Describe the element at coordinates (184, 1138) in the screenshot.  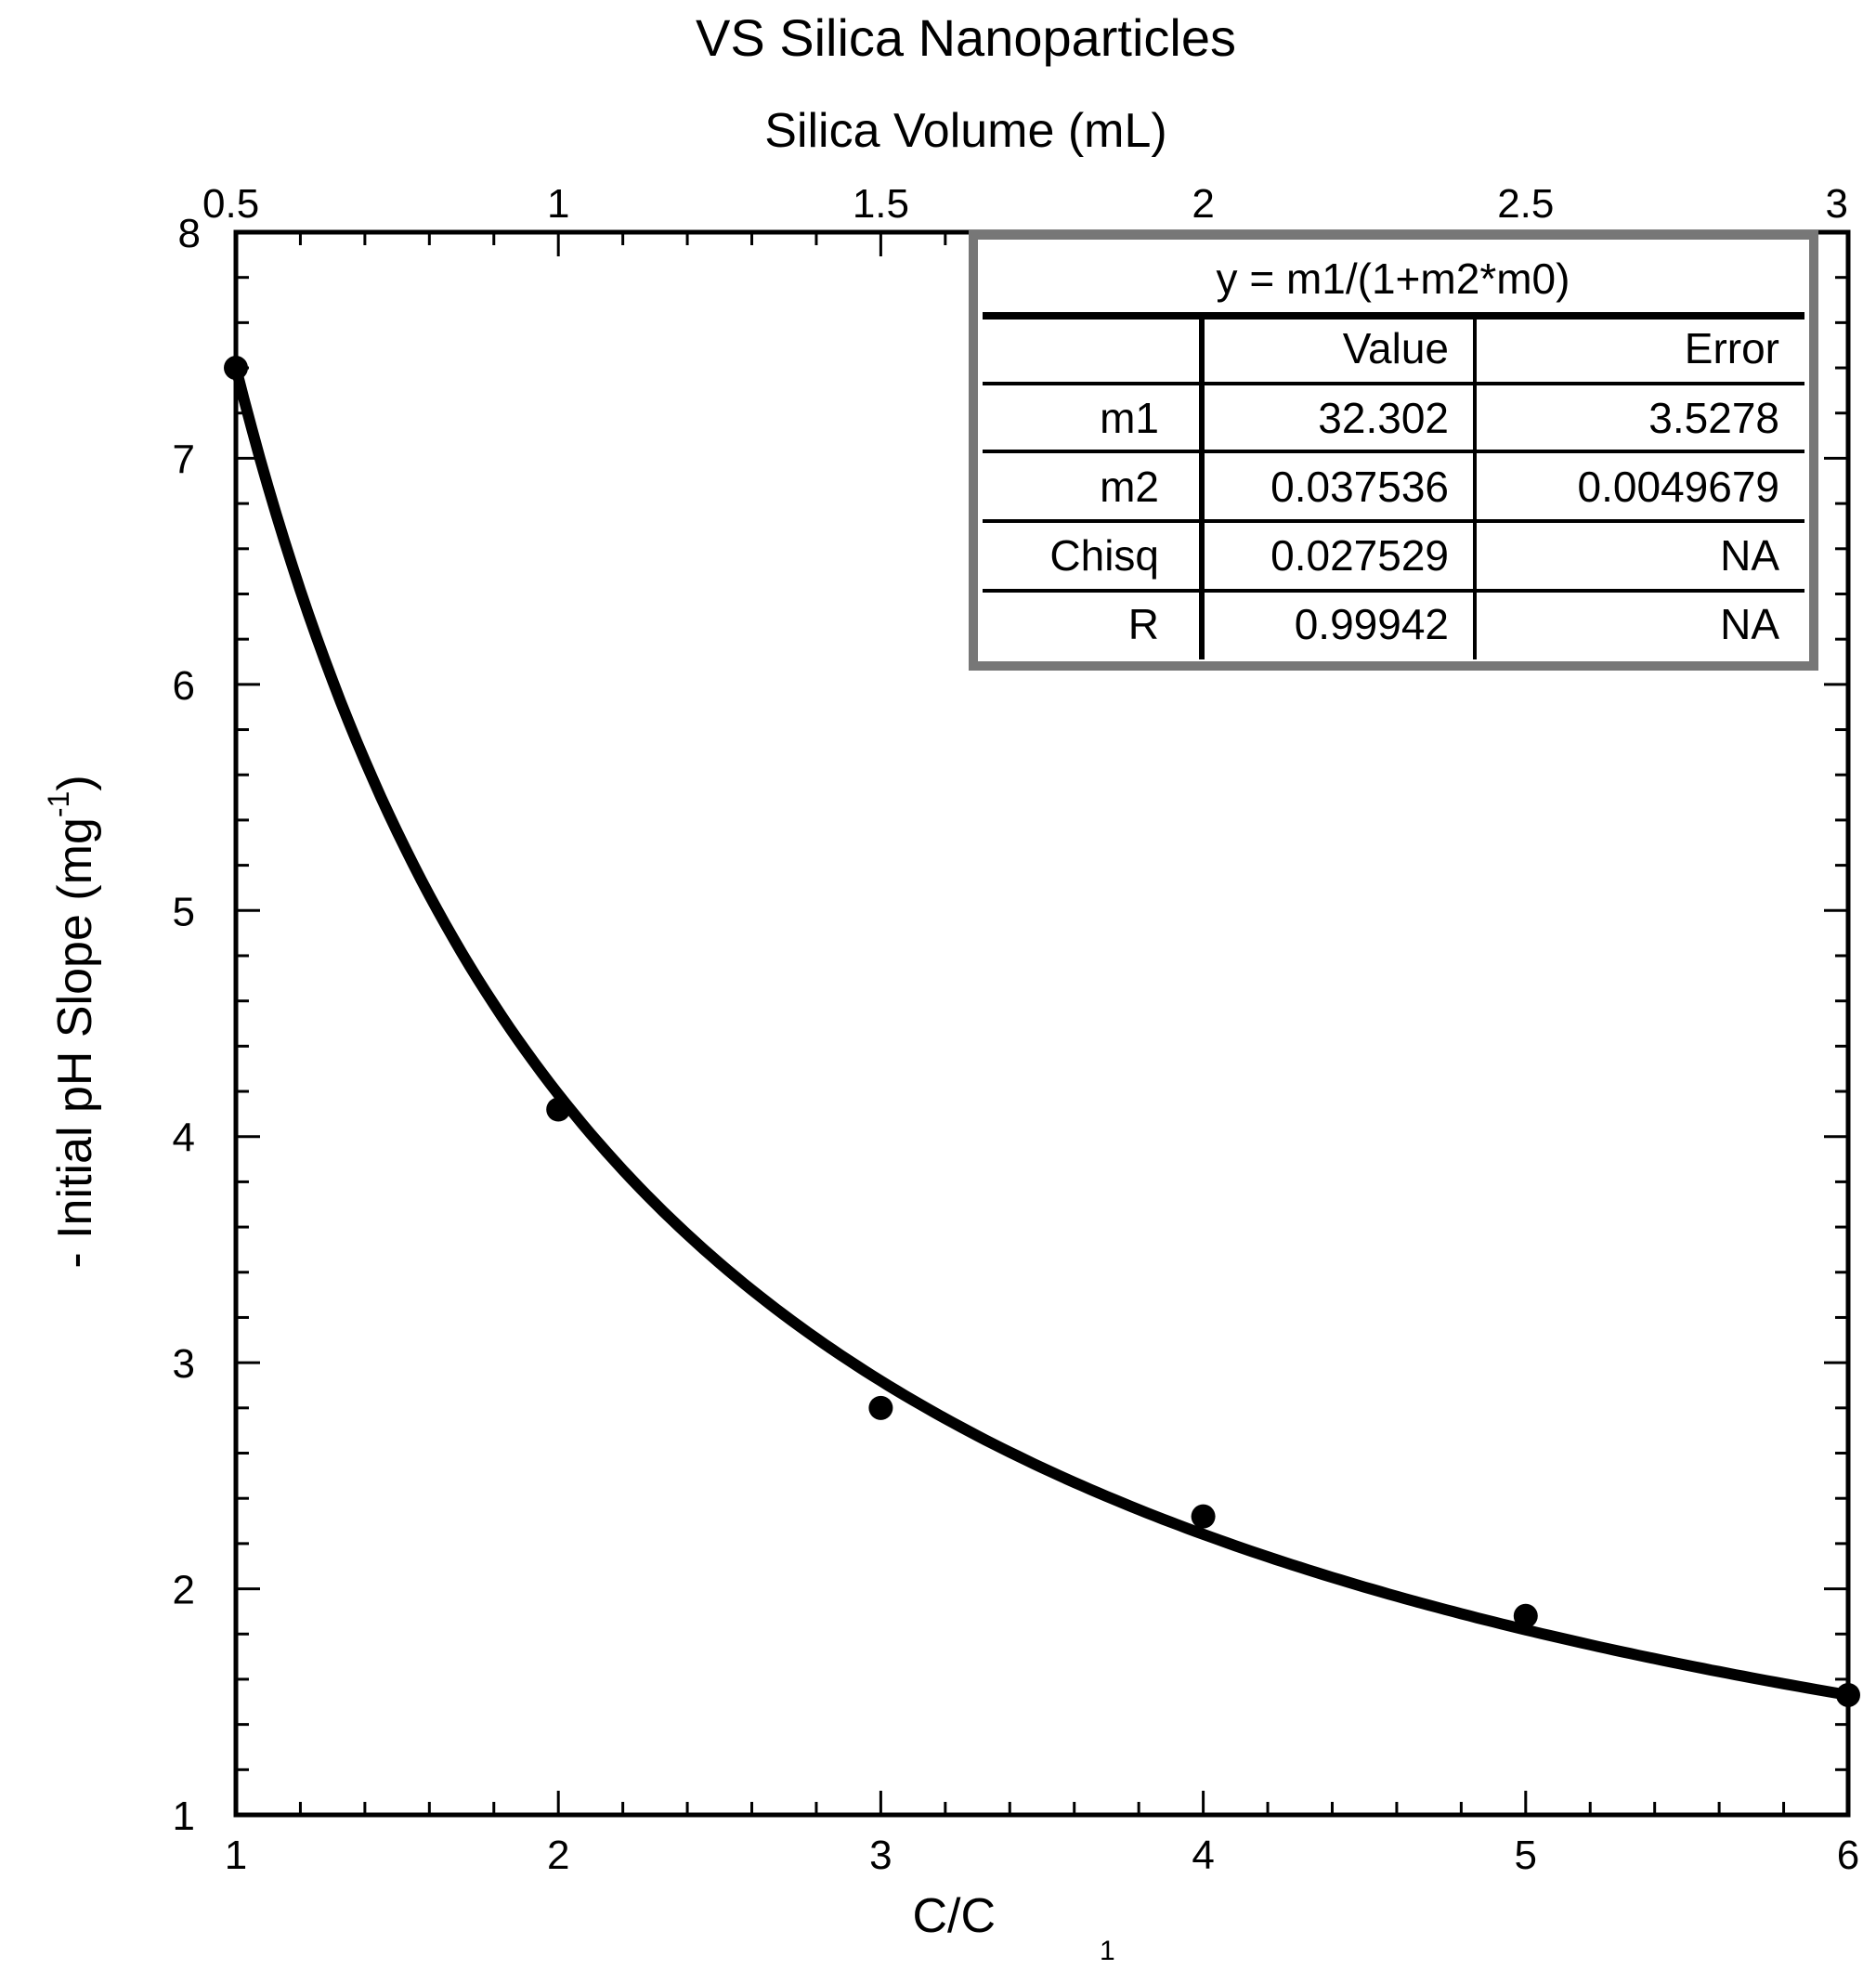
I see `y-tick-label: 4` at that location.